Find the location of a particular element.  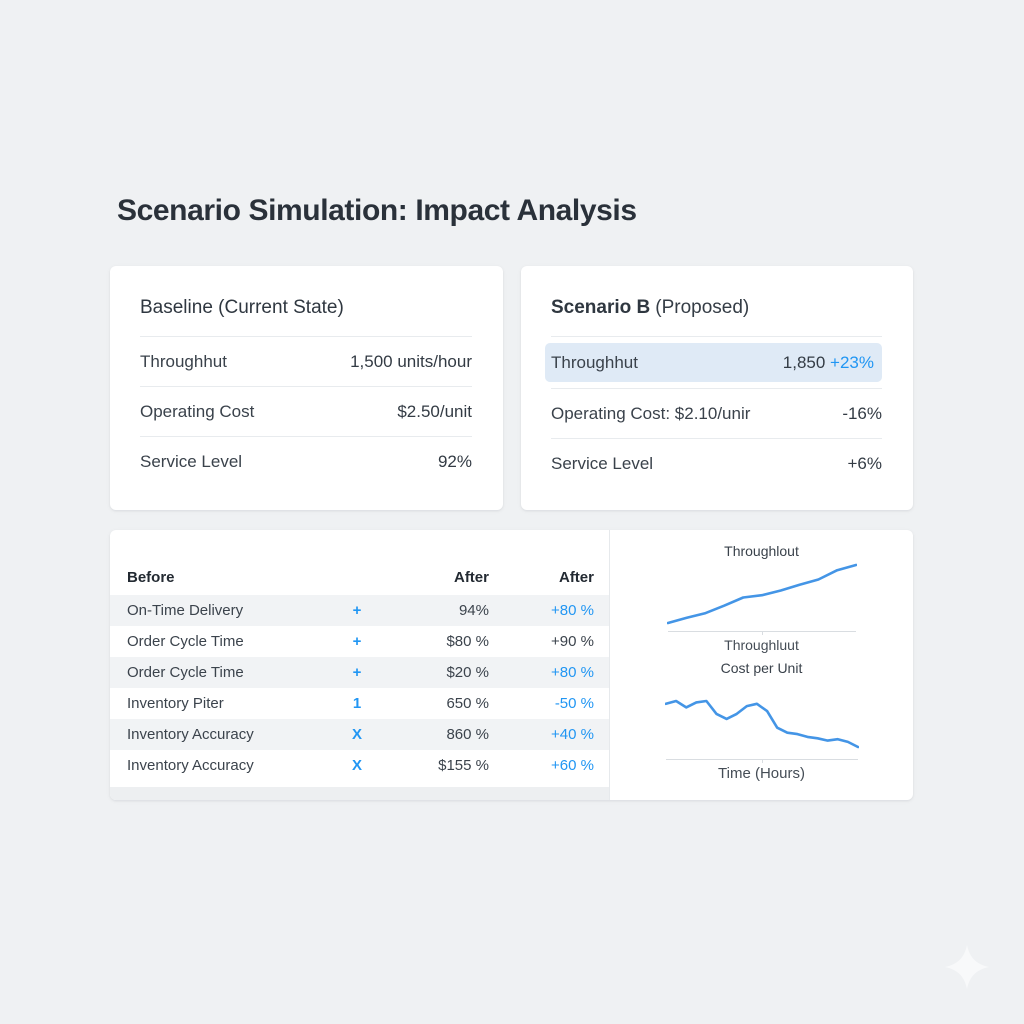

scenario-card-title-suffix: (Proposed) is located at coordinates (702, 307).